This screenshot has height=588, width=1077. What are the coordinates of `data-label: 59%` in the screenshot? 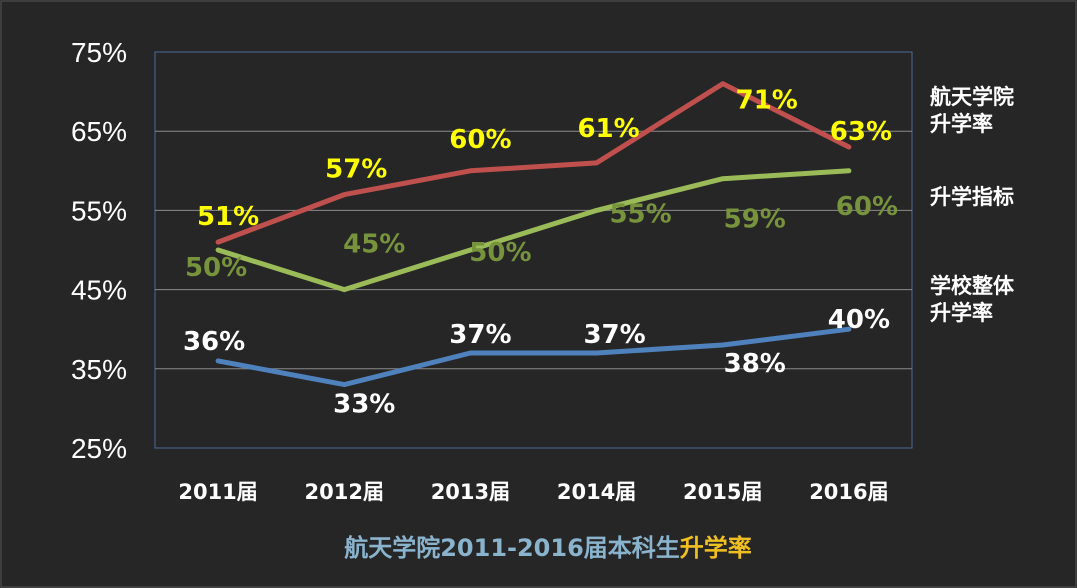 It's located at (755, 220).